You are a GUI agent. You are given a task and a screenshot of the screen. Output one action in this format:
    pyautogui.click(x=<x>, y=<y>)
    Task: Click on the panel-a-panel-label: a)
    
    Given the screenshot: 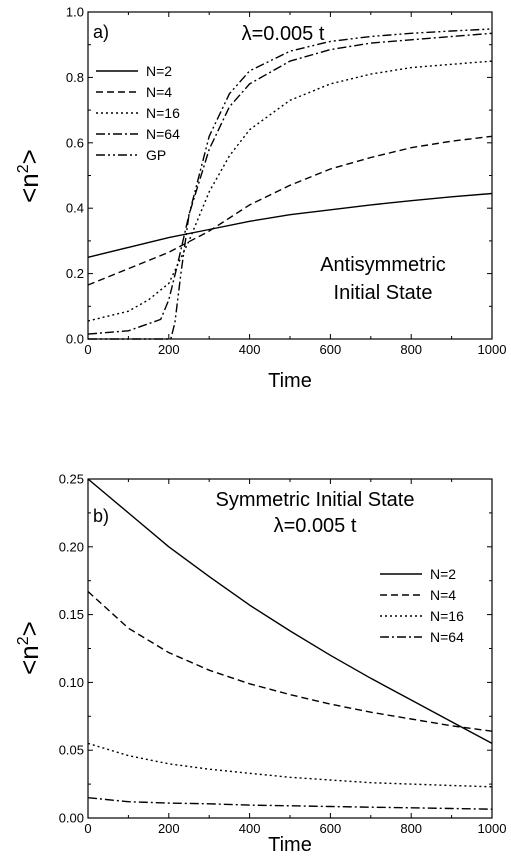 What is the action you would take?
    pyautogui.click(x=101, y=32)
    